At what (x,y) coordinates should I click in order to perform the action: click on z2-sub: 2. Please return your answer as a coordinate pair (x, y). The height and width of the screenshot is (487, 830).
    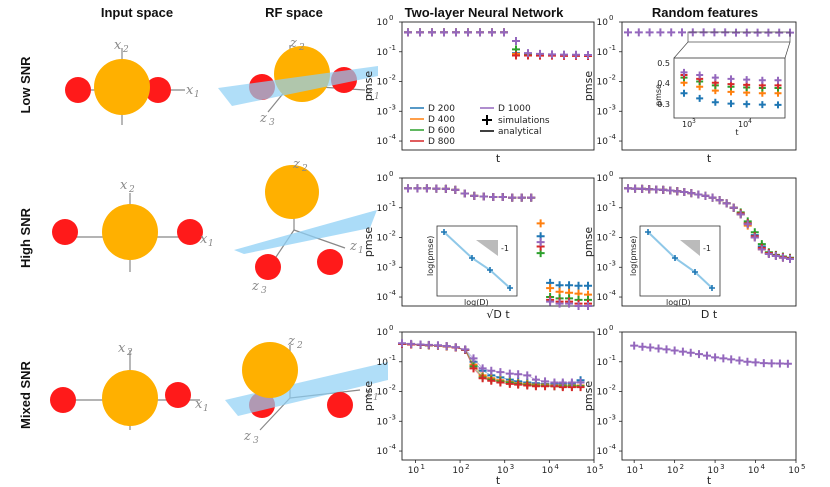
    Looking at the image, I should click on (304, 169).